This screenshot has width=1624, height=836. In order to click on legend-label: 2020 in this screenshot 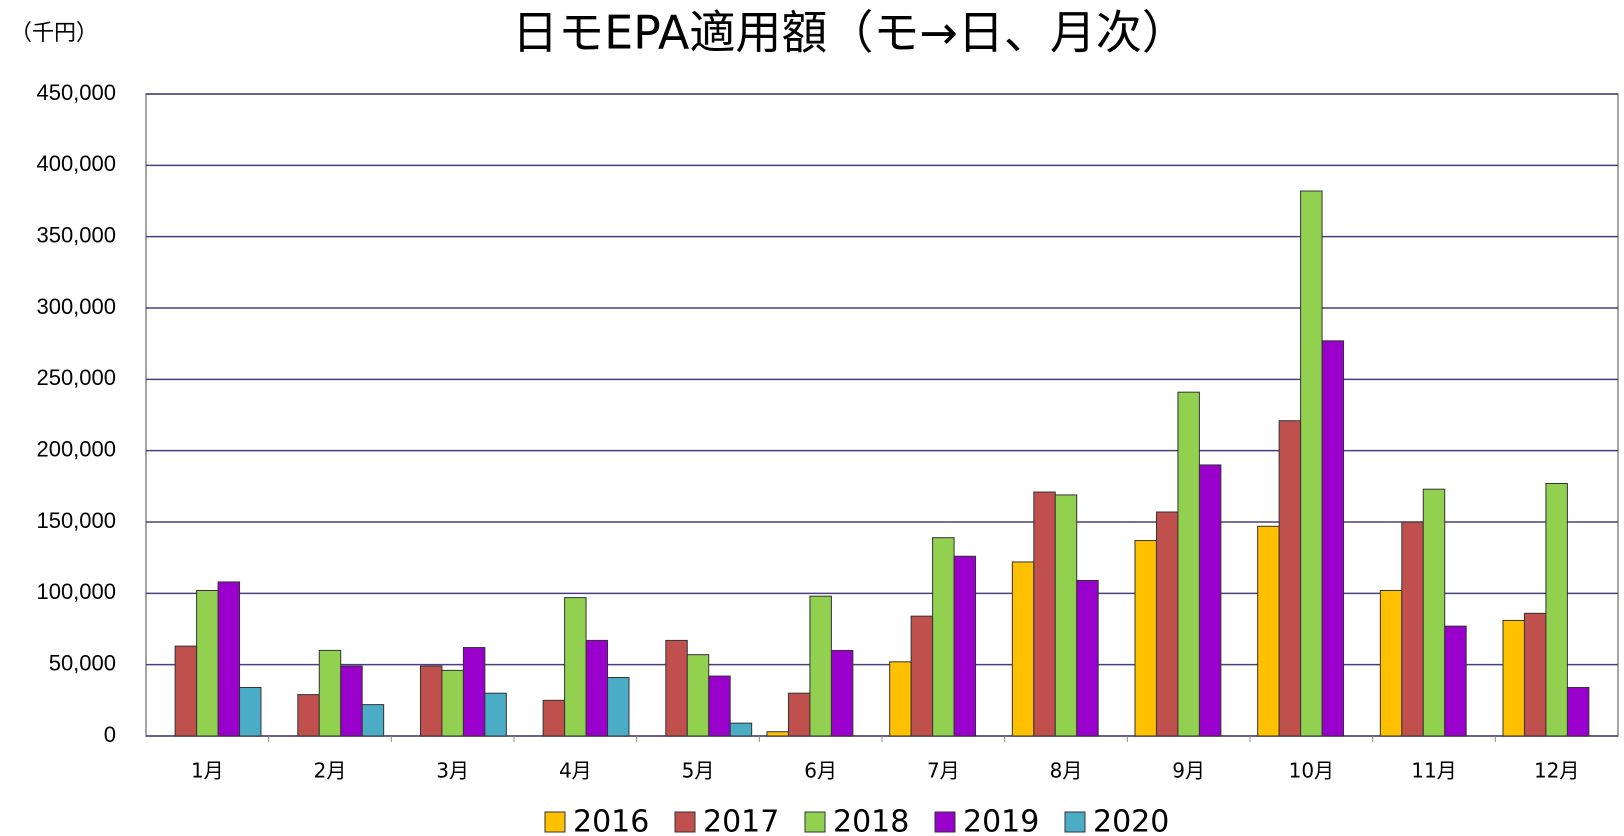, I will do `click(1131, 820)`.